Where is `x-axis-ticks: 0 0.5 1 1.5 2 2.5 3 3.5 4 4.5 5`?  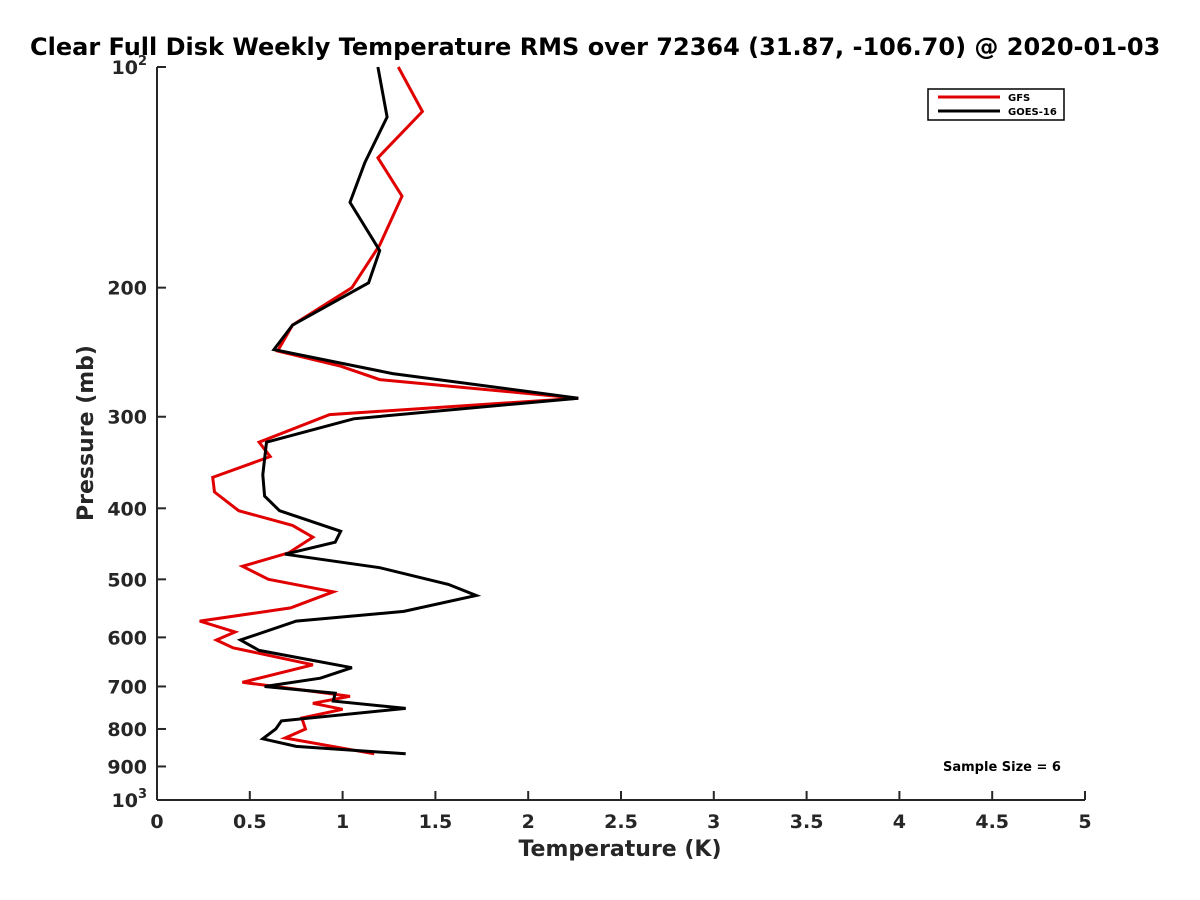
x-axis-ticks: 0 0.5 1 1.5 2 2.5 3 3.5 4 4.5 5 is located at coordinates (621, 812).